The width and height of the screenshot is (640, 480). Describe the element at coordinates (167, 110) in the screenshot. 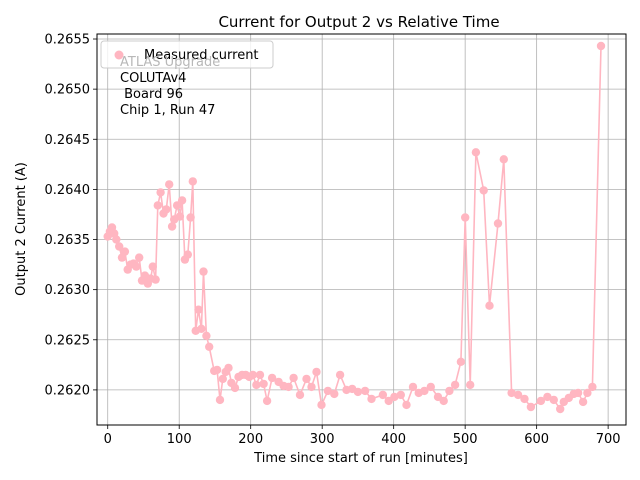

I see `annotation-line-3: Chip 1, Run 47` at that location.